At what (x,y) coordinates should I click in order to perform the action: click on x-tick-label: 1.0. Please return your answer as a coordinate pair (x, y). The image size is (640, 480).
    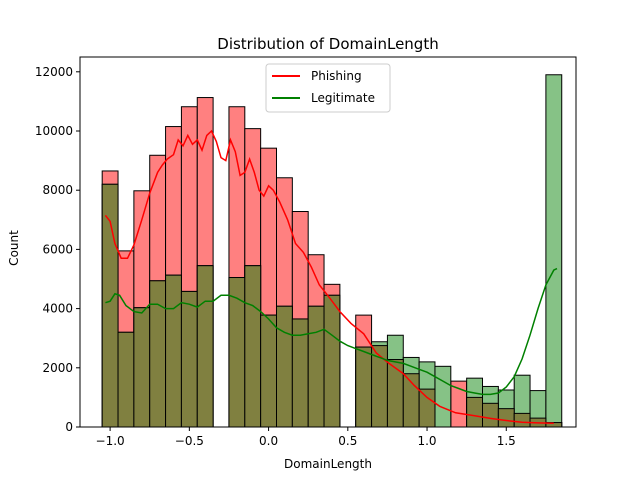
    Looking at the image, I should click on (426, 441).